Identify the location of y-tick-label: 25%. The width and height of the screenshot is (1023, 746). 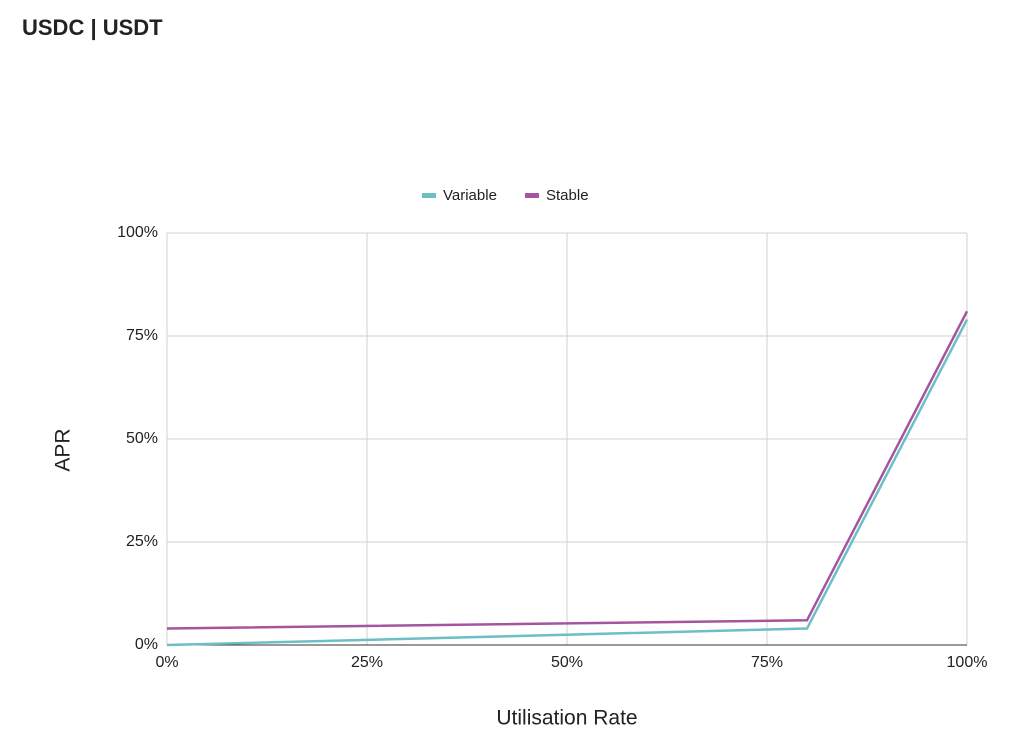
(142, 541).